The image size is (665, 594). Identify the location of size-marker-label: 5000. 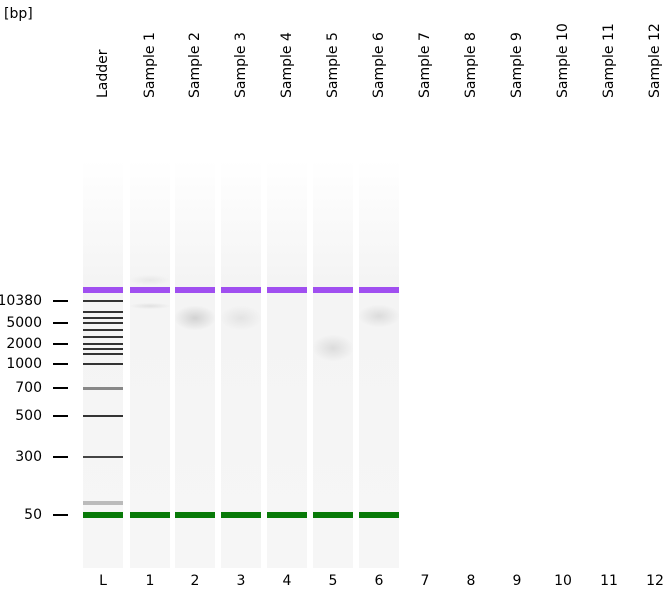
(24, 323).